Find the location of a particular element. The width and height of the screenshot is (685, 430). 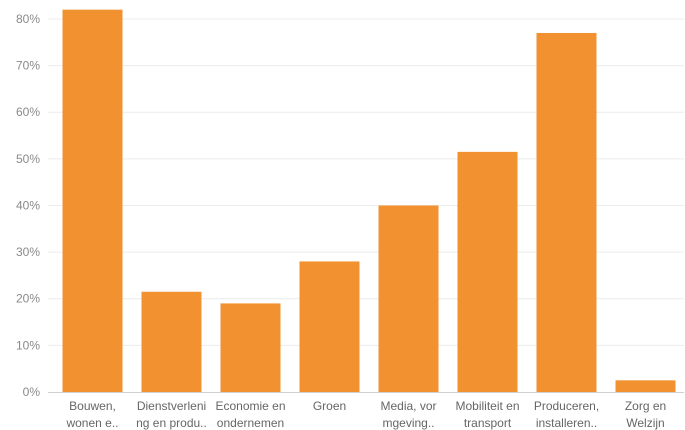

y-tick-label: 40% is located at coordinates (28, 205).